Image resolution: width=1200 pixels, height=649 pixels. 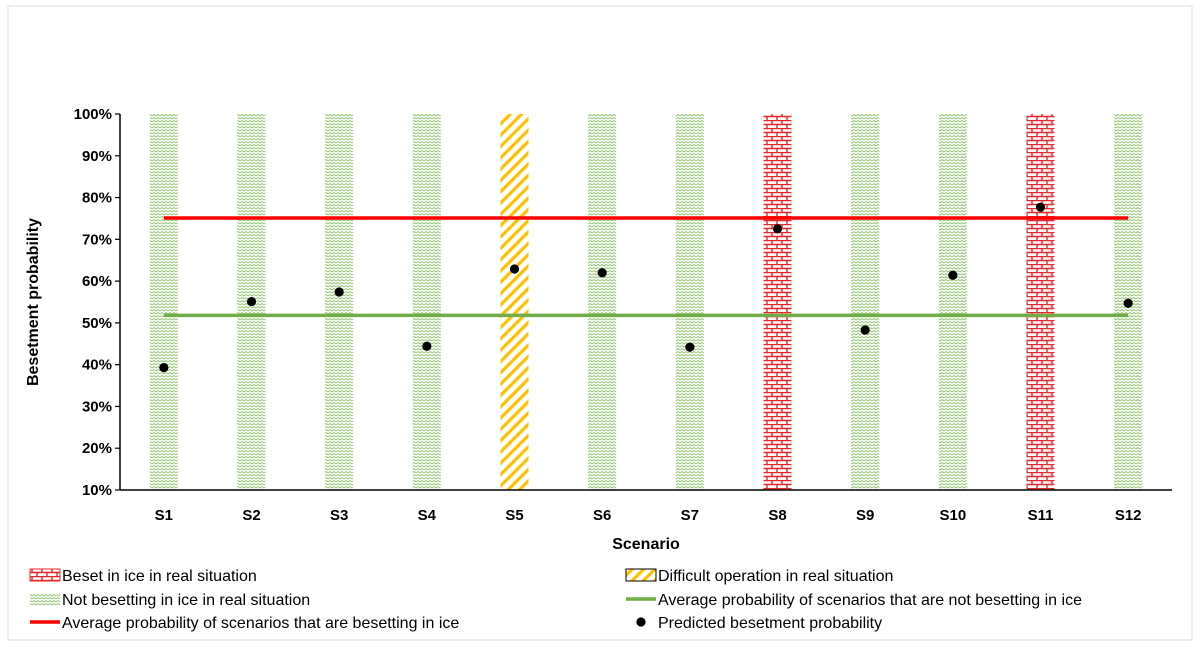 I want to click on legend-swatch-not, so click(x=45, y=599).